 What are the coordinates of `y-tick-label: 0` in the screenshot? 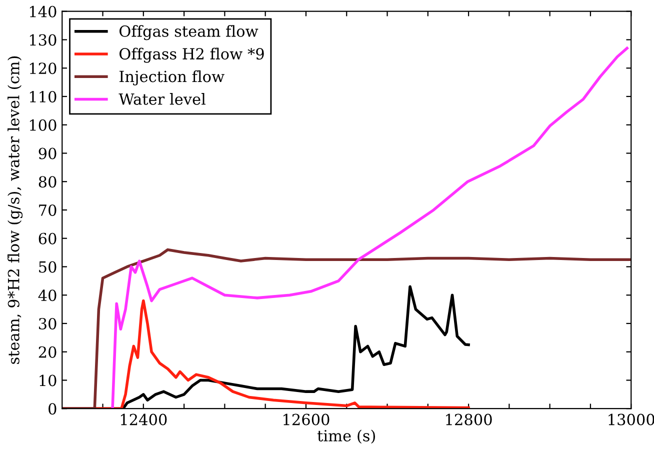 It's located at (52, 409).